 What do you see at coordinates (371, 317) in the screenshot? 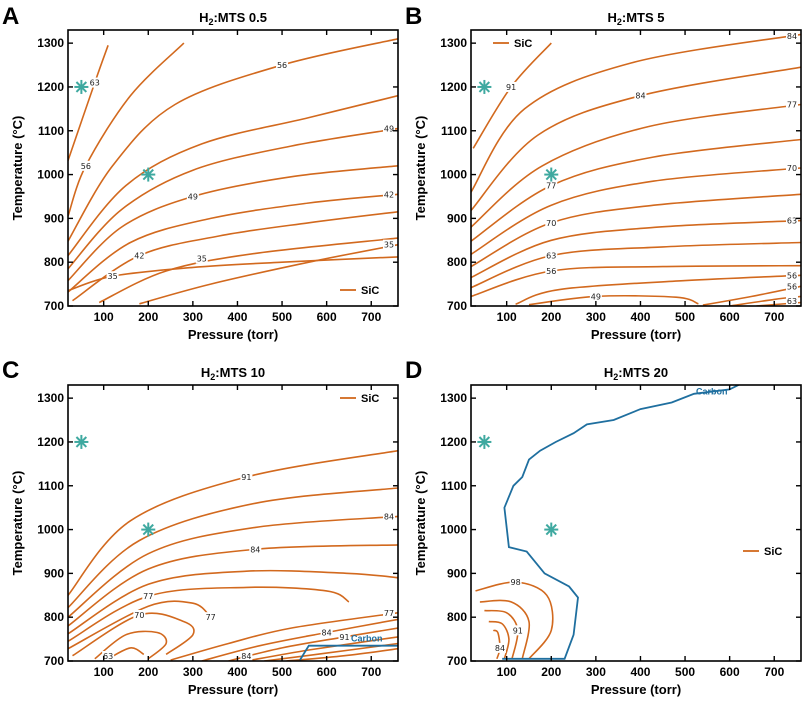
I see `x-tick-label: 700` at bounding box center [371, 317].